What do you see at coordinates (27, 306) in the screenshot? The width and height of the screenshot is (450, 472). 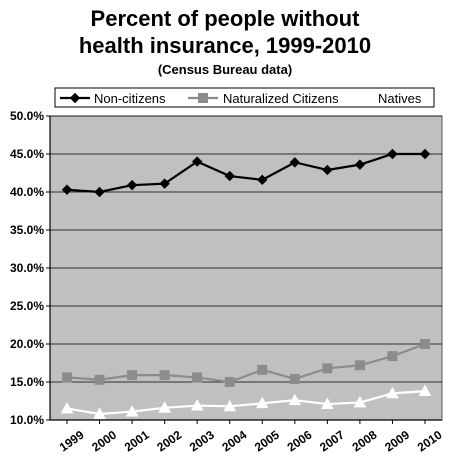 I see `y-tick-label: 25.0%` at bounding box center [27, 306].